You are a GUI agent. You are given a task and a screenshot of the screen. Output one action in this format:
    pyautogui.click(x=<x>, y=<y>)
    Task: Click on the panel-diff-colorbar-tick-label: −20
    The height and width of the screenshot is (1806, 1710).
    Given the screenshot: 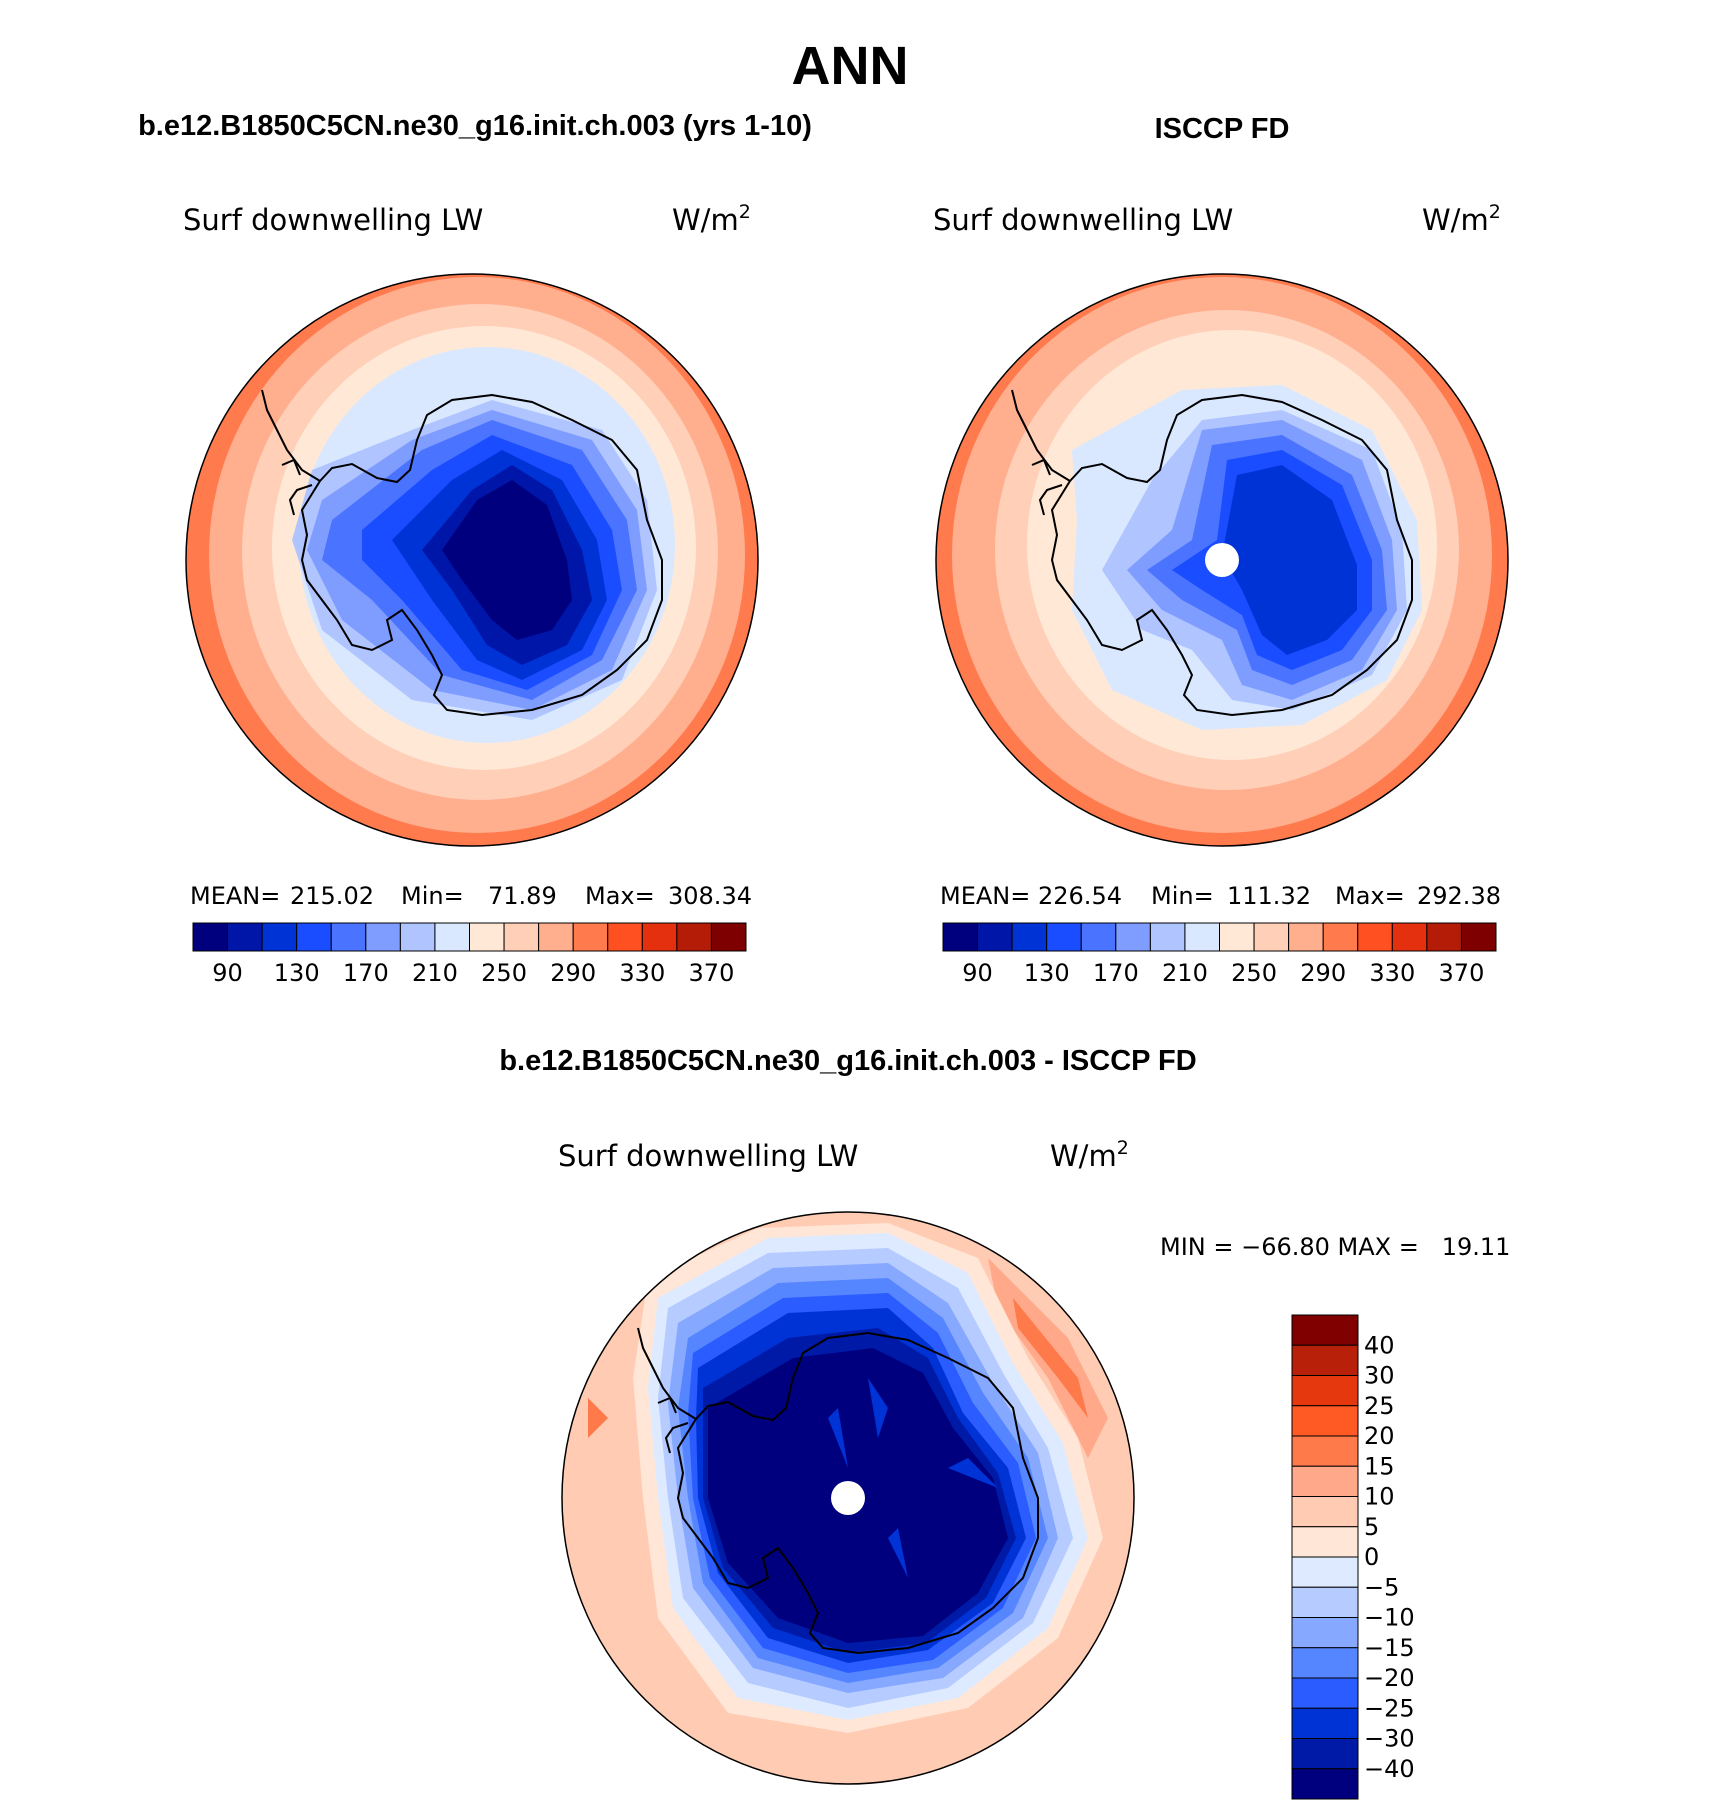 What is the action you would take?
    pyautogui.click(x=1389, y=1678)
    